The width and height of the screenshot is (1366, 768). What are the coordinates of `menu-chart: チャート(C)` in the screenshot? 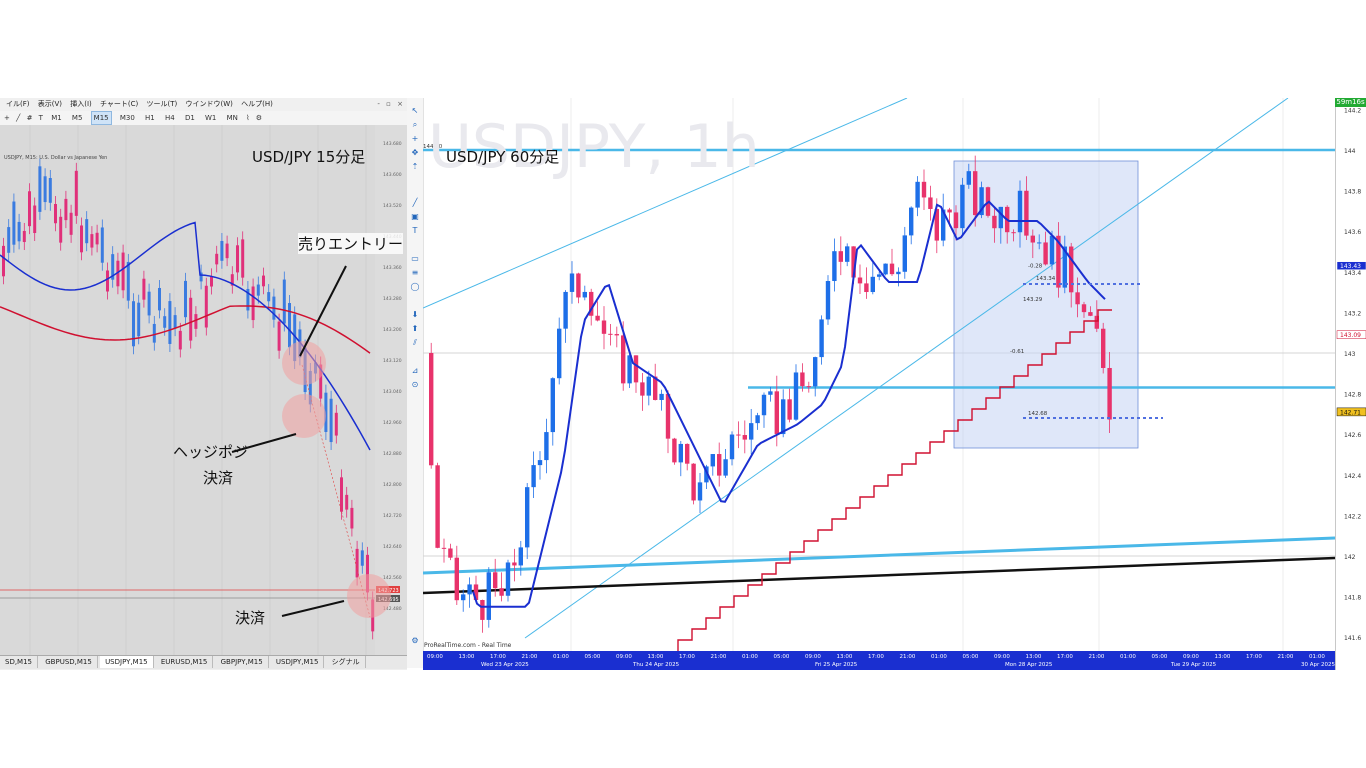 It's located at (119, 104).